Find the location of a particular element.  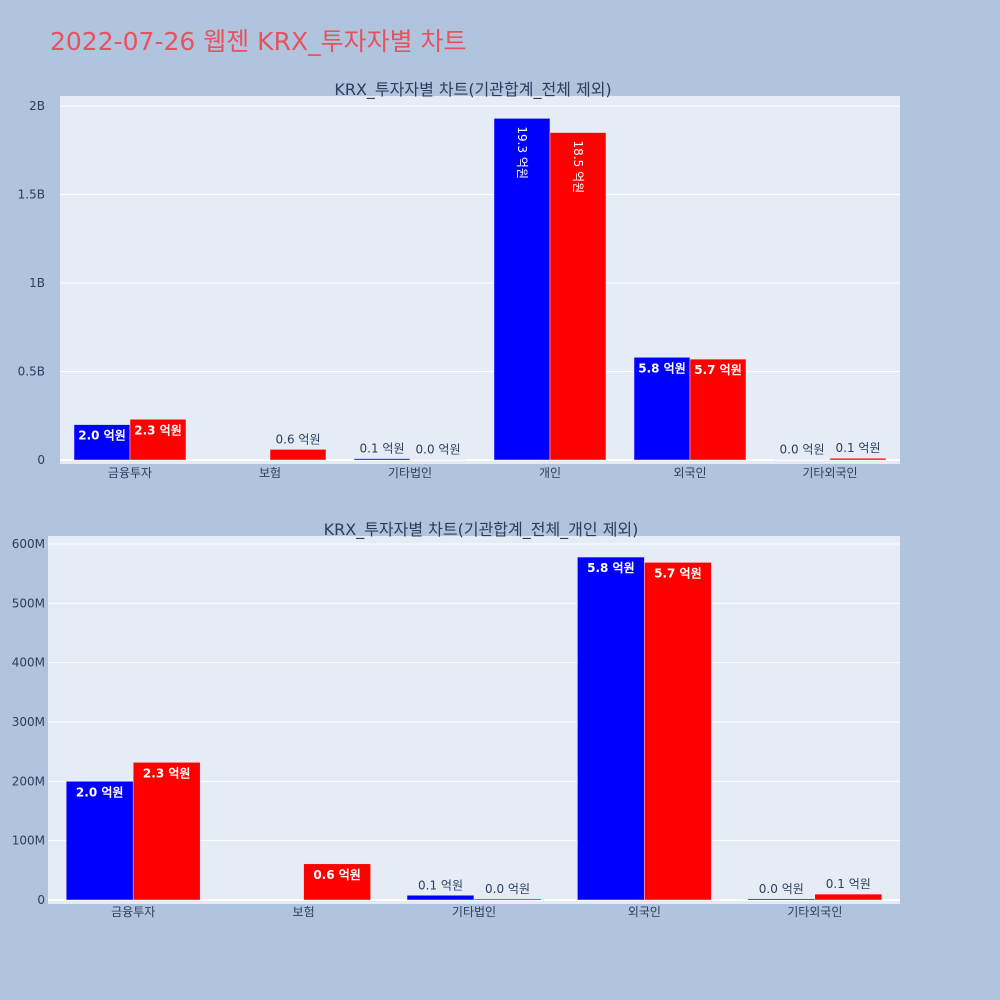

y-tick-label: 1.5B is located at coordinates (31, 195).